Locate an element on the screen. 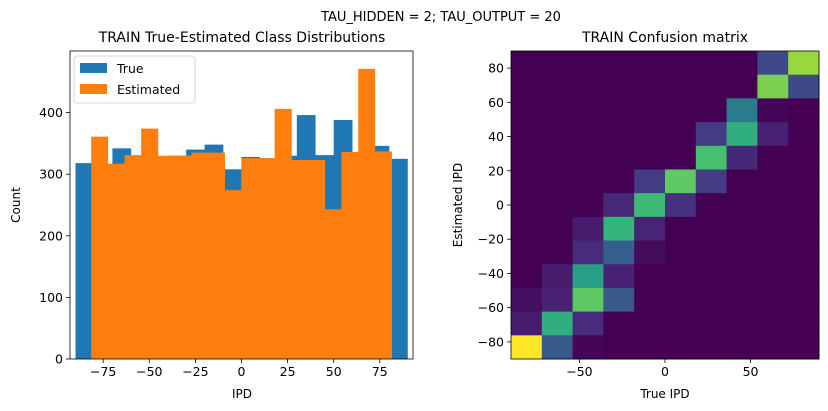 Image resolution: width=828 pixels, height=411 pixels. y-tick-label: 0 is located at coordinates (500, 205).